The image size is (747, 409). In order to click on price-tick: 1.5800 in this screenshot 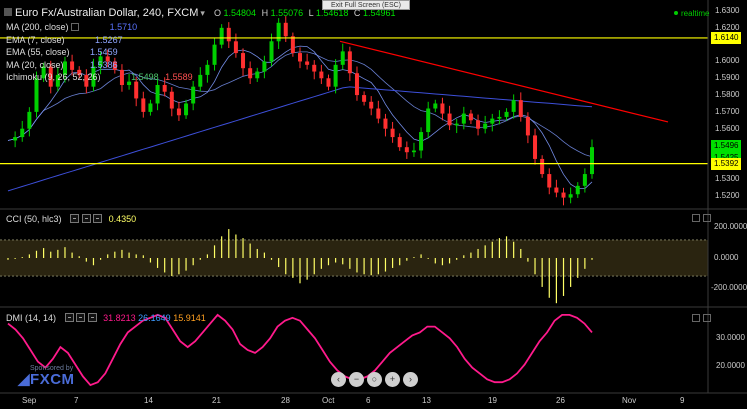, I will do `click(727, 95)`.